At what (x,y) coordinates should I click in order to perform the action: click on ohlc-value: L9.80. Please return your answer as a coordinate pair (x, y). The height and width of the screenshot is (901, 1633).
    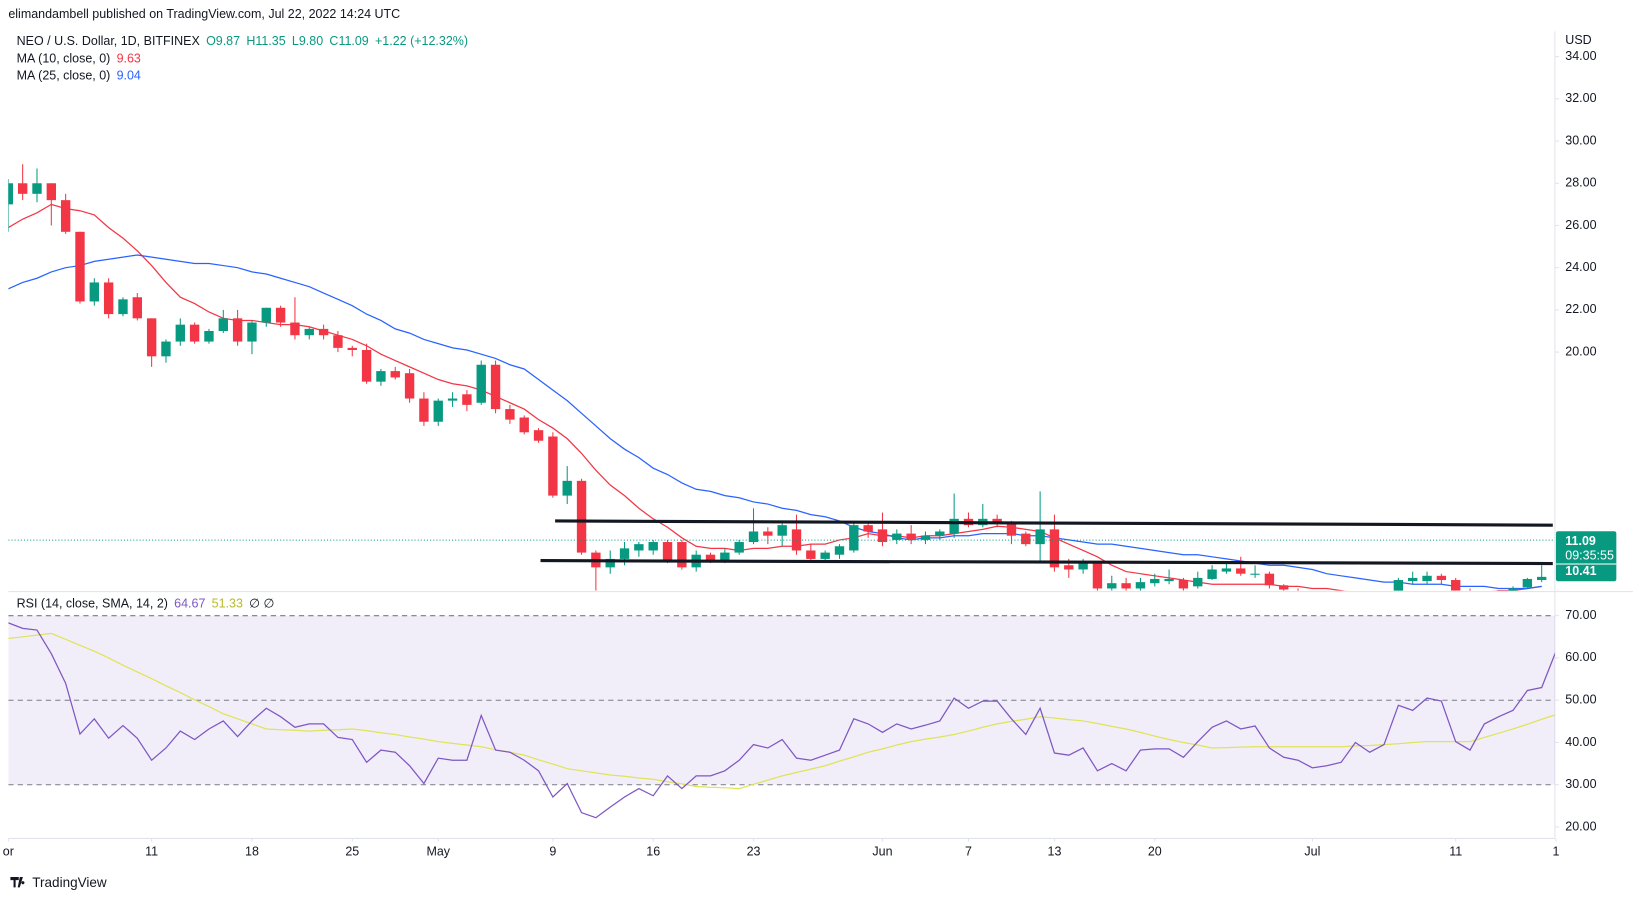
    Looking at the image, I should click on (307, 41).